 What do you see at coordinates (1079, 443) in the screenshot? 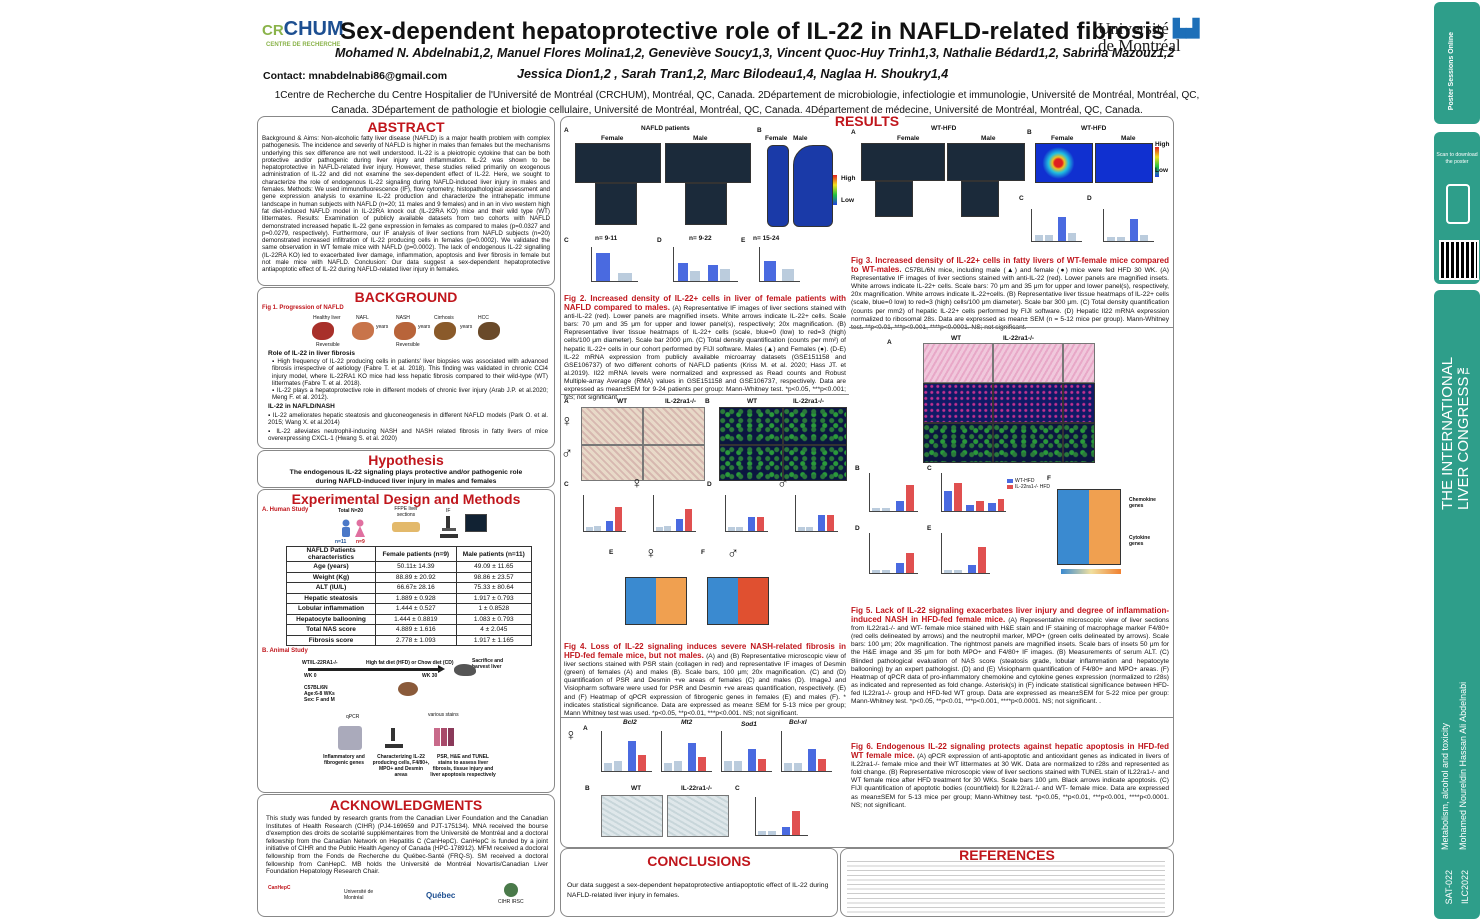
I see `fig5-mpo-inset` at bounding box center [1079, 443].